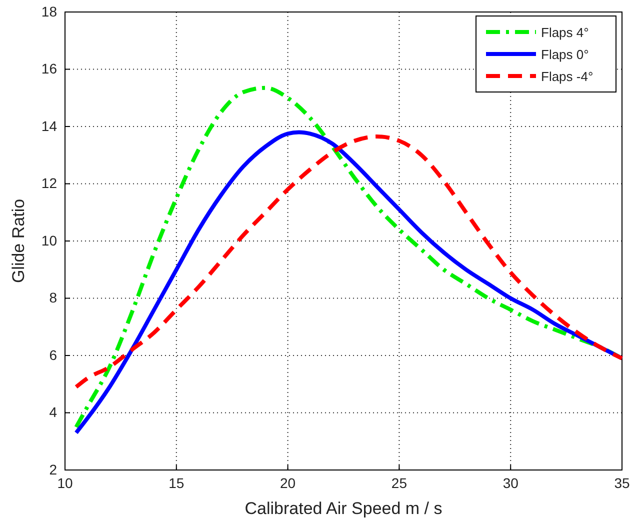  What do you see at coordinates (49, 68) in the screenshot?
I see `y-tick-label: 16` at bounding box center [49, 68].